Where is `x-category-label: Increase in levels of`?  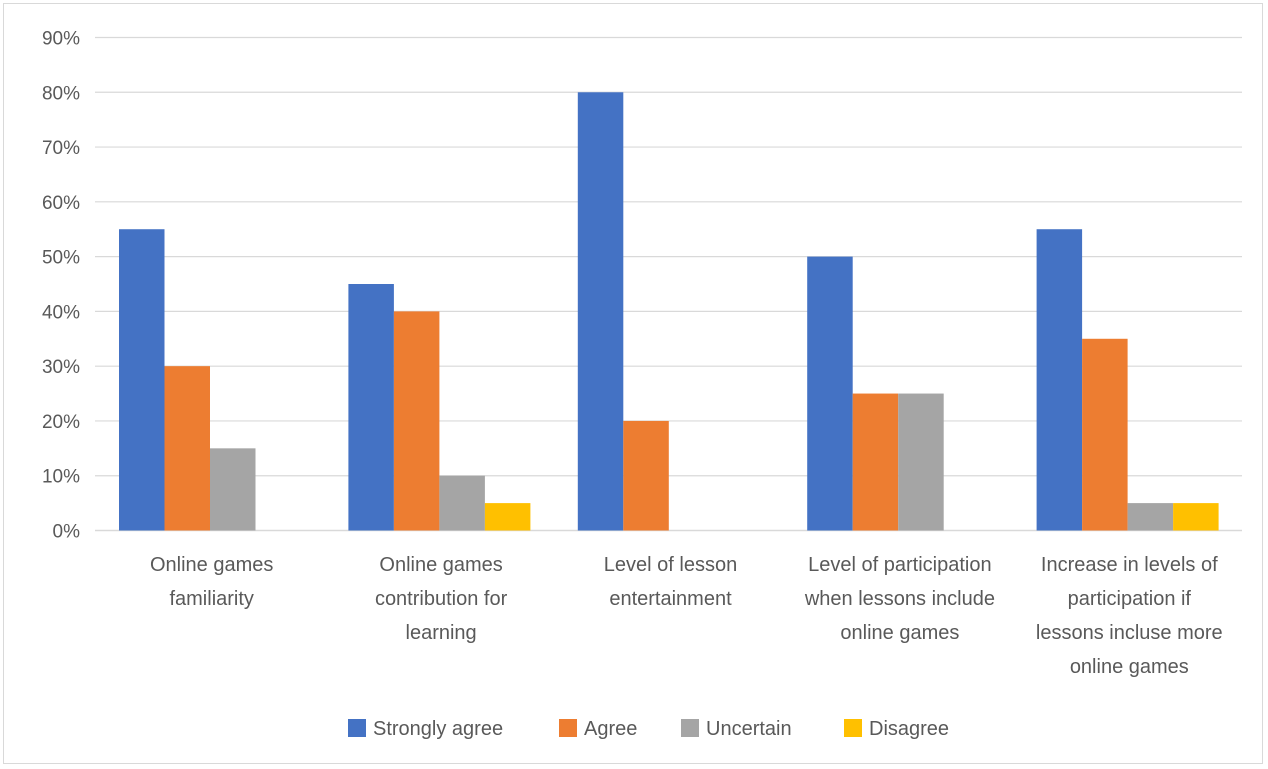 x-category-label: Increase in levels of is located at coordinates (1129, 565).